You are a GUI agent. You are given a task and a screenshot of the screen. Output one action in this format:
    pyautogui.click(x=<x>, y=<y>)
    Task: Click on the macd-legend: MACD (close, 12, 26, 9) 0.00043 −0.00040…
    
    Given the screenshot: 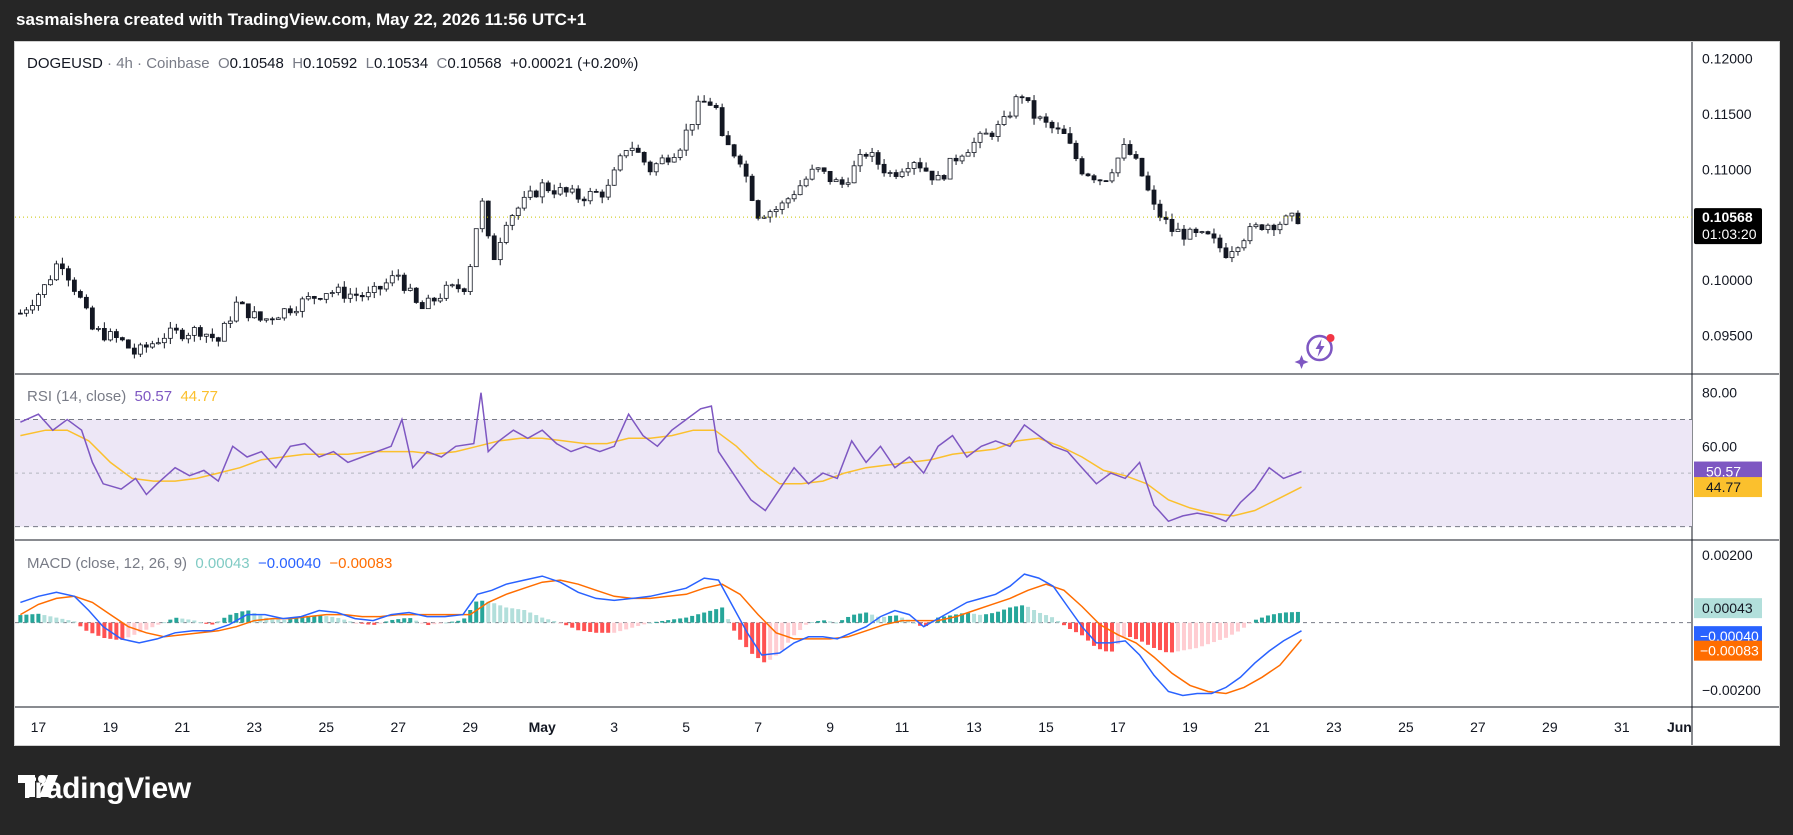 What is the action you would take?
    pyautogui.click(x=209, y=563)
    